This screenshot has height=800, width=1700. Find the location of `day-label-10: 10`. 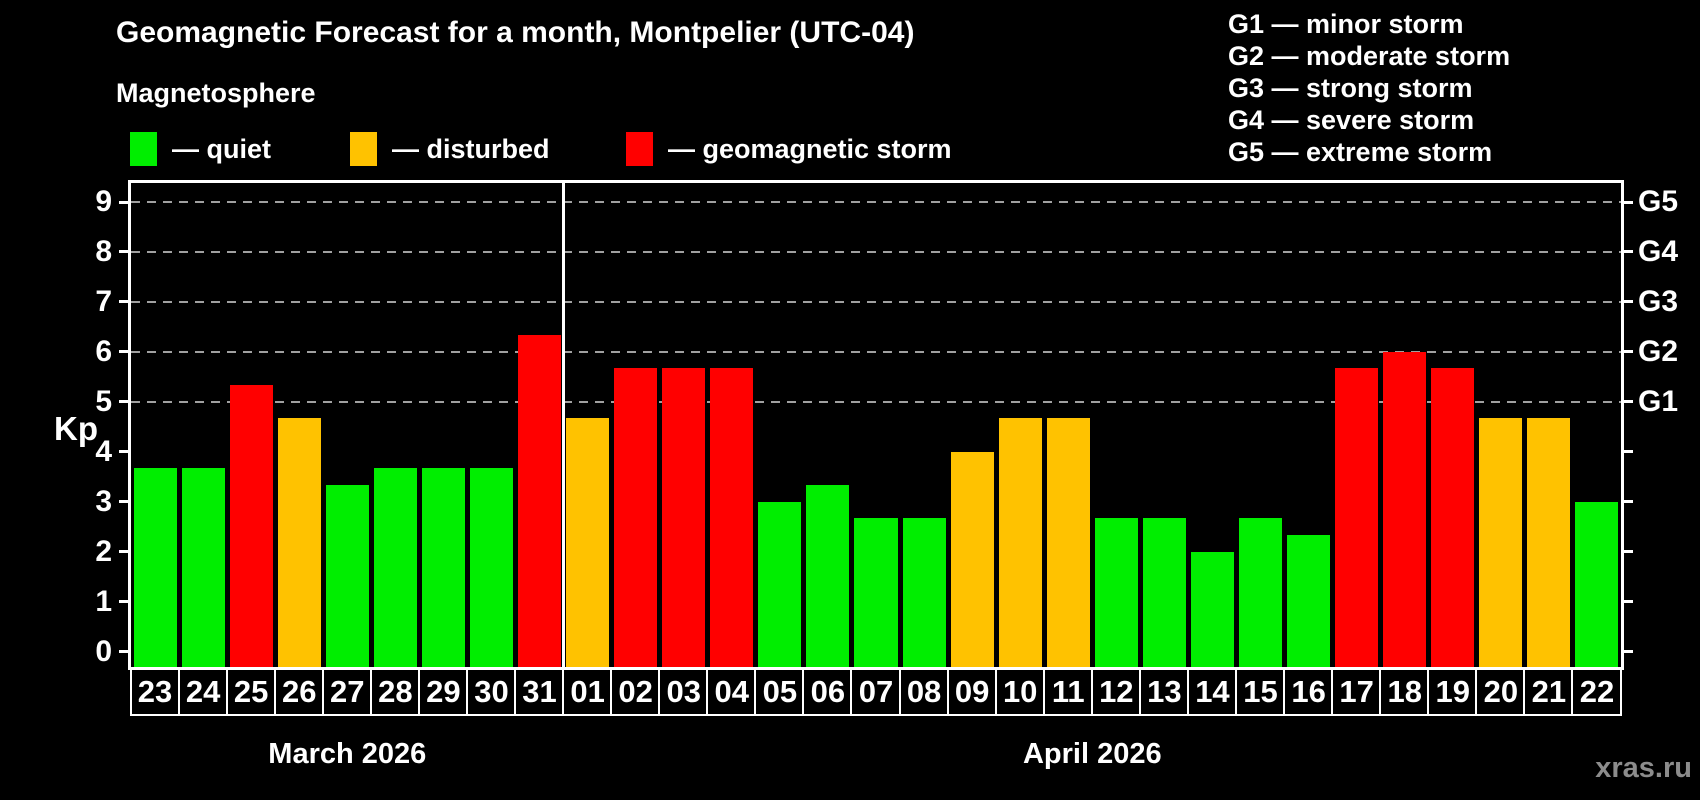

day-label-10: 10 is located at coordinates (1020, 692).